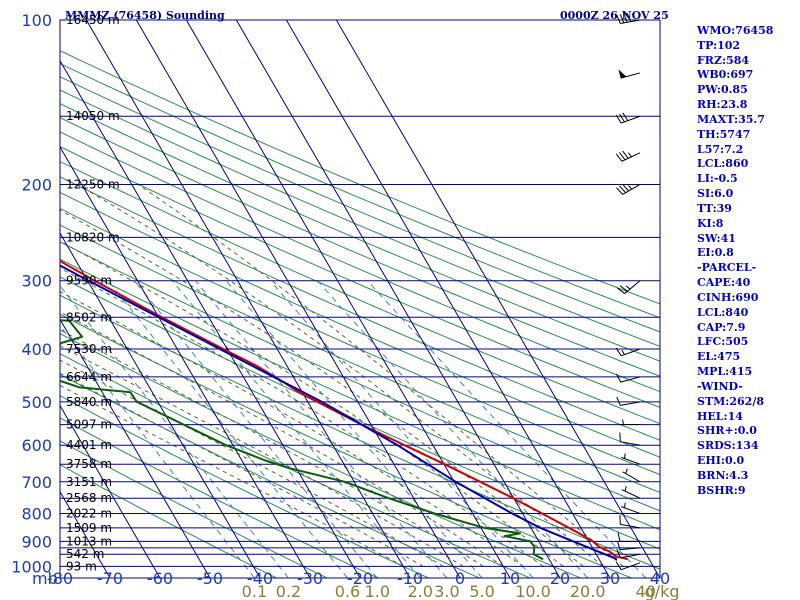 The image size is (800, 600). I want to click on mixing-ratio-unit: g/kg, so click(662, 591).